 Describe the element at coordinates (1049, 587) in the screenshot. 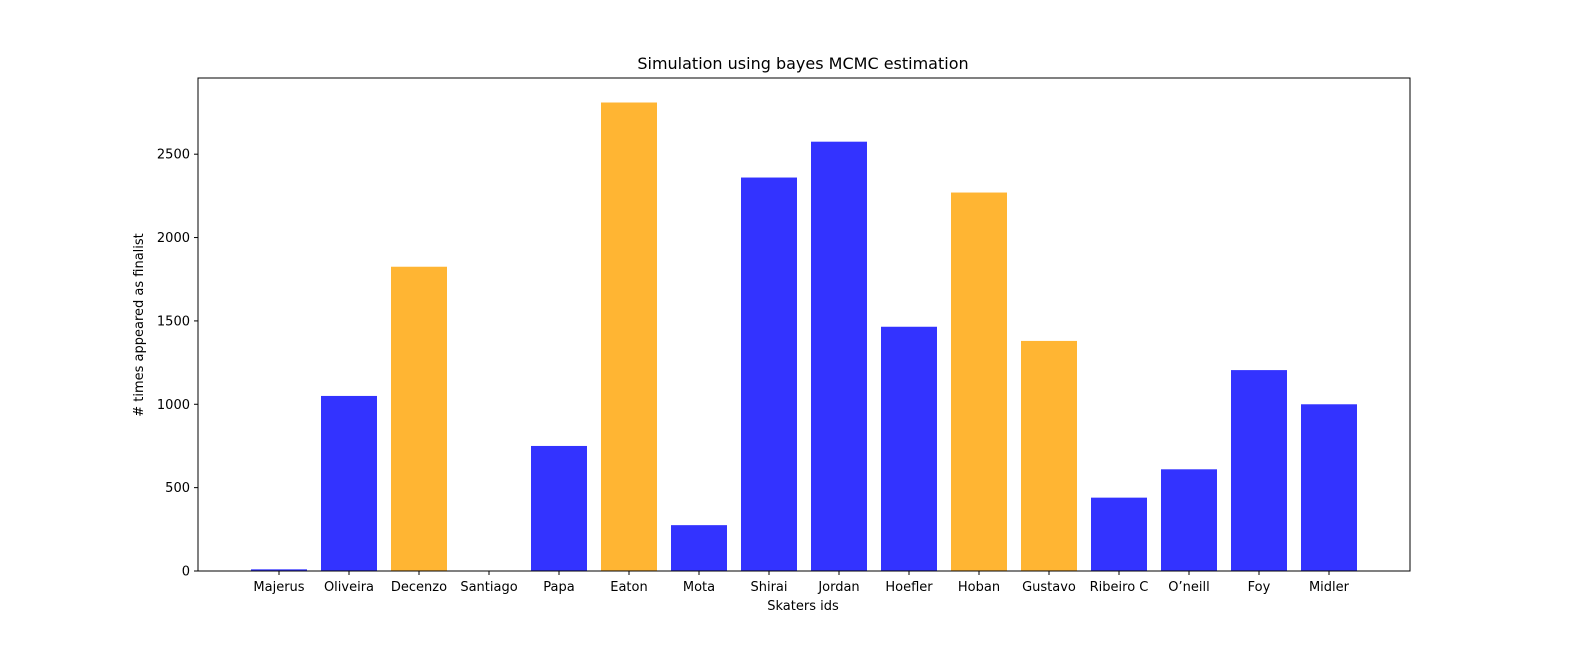

I see `x-tick-label: Gustavo` at that location.